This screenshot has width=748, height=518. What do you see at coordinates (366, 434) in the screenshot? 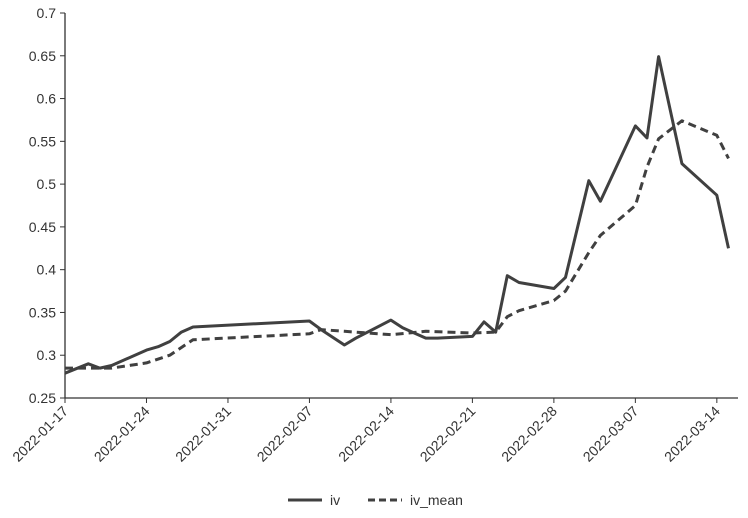
I see `x-tick-label: 2022-02-14` at bounding box center [366, 434].